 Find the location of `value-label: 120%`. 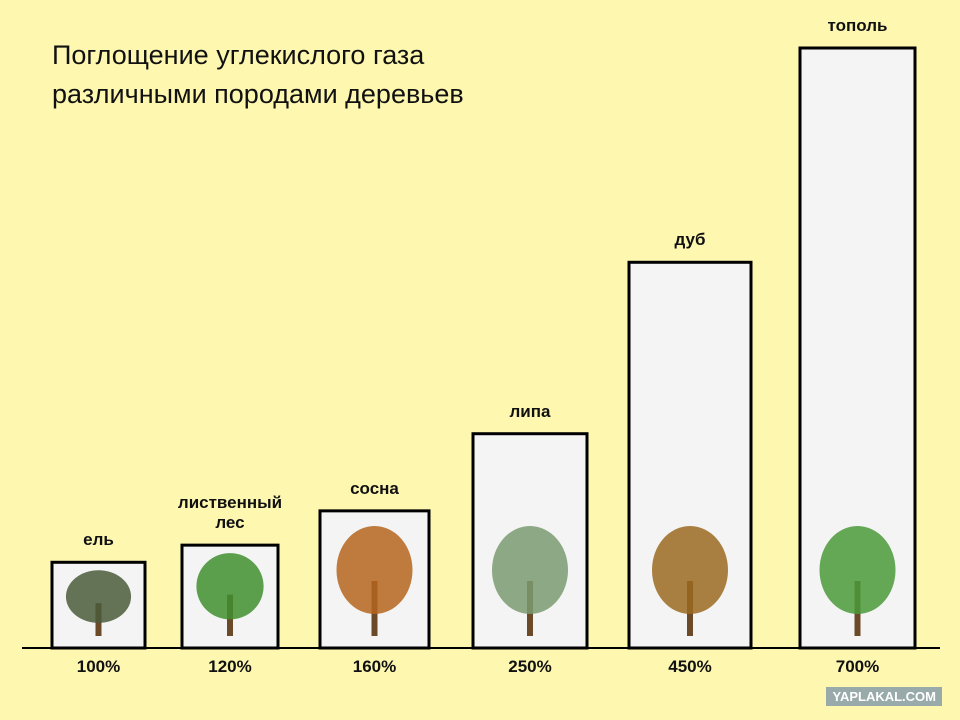

value-label: 120% is located at coordinates (230, 666).